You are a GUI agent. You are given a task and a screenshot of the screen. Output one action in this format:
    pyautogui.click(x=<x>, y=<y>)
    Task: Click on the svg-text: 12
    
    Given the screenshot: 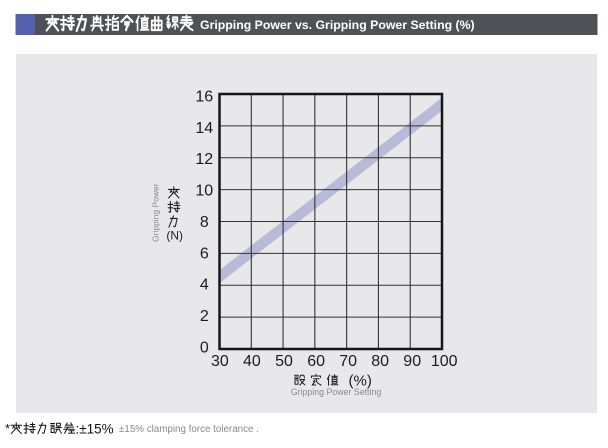 What is the action you would take?
    pyautogui.click(x=204, y=159)
    